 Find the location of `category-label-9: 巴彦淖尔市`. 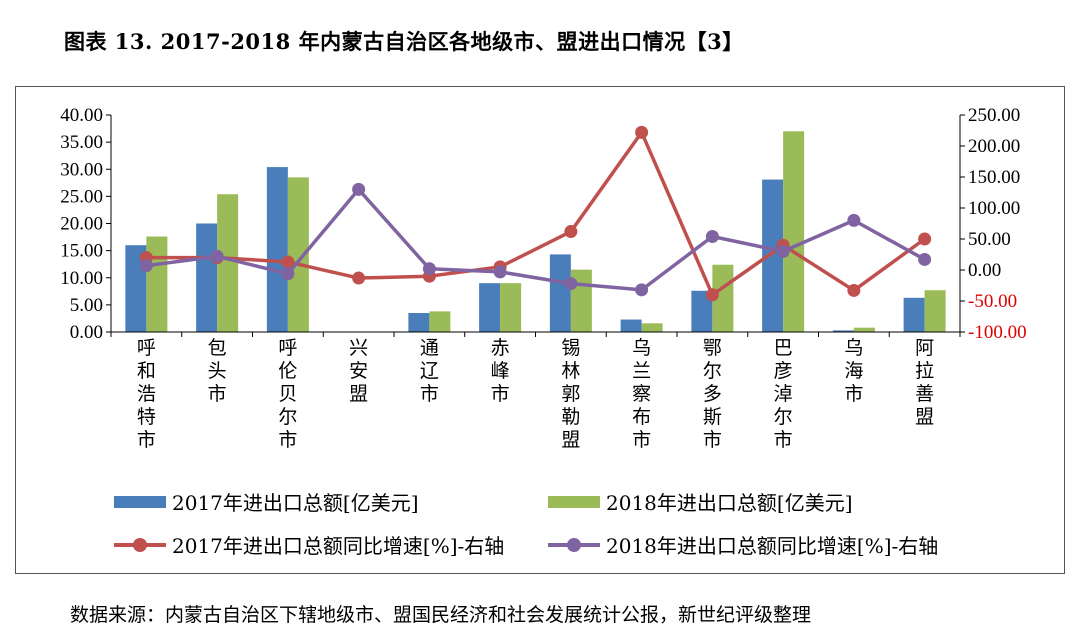

category-label-9: 巴彦淖尔市 is located at coordinates (783, 394).